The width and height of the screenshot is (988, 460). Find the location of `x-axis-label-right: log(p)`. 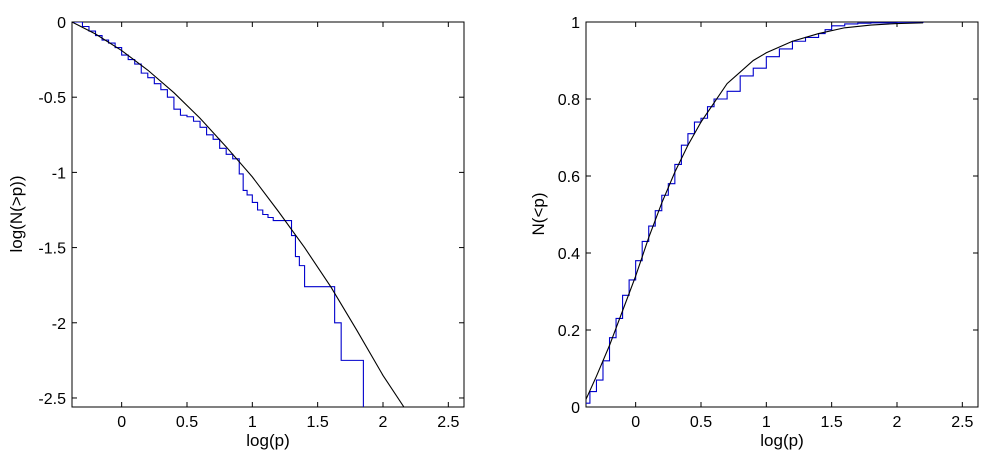

x-axis-label-right: log(p) is located at coordinates (781, 440).